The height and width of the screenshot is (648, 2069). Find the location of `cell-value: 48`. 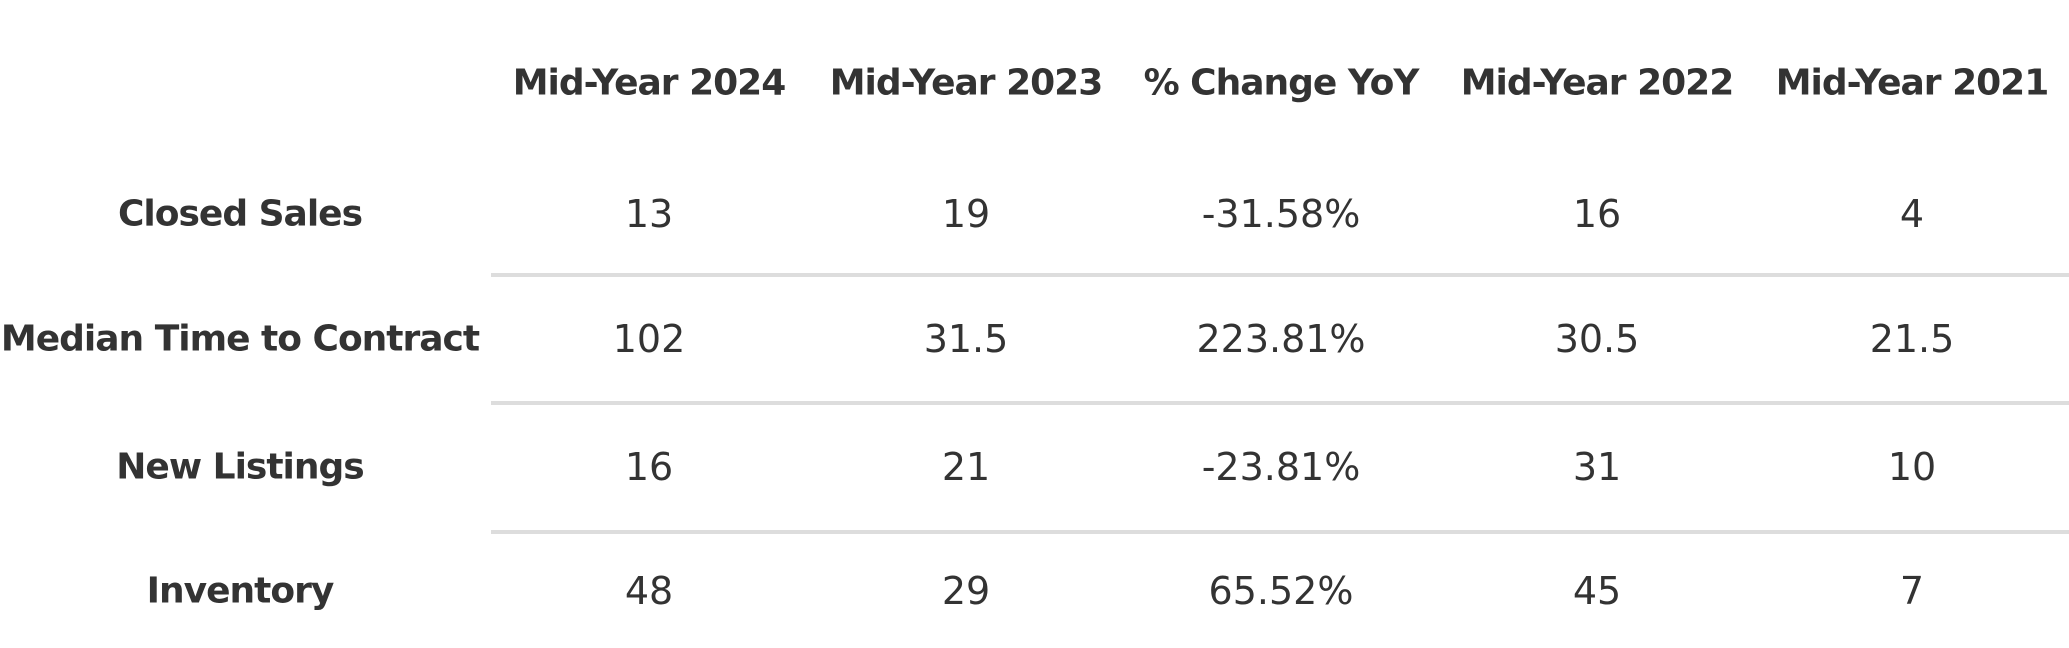

cell-value: 48 is located at coordinates (649, 591).